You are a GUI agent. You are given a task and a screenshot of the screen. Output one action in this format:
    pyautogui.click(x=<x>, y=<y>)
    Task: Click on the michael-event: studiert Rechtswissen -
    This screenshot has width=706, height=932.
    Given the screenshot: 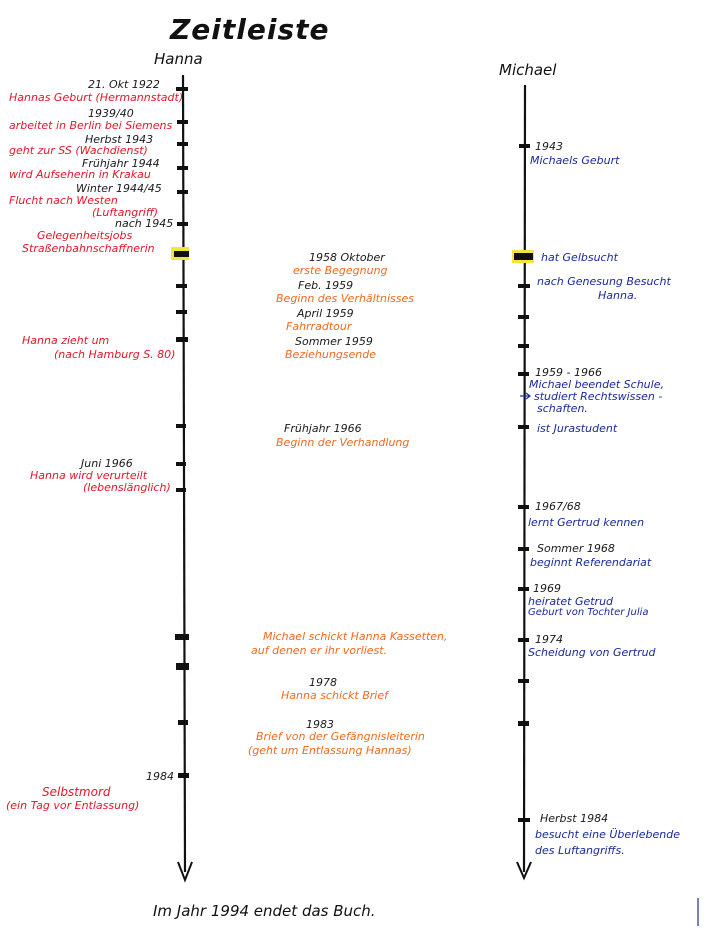 What is the action you would take?
    pyautogui.click(x=598, y=396)
    